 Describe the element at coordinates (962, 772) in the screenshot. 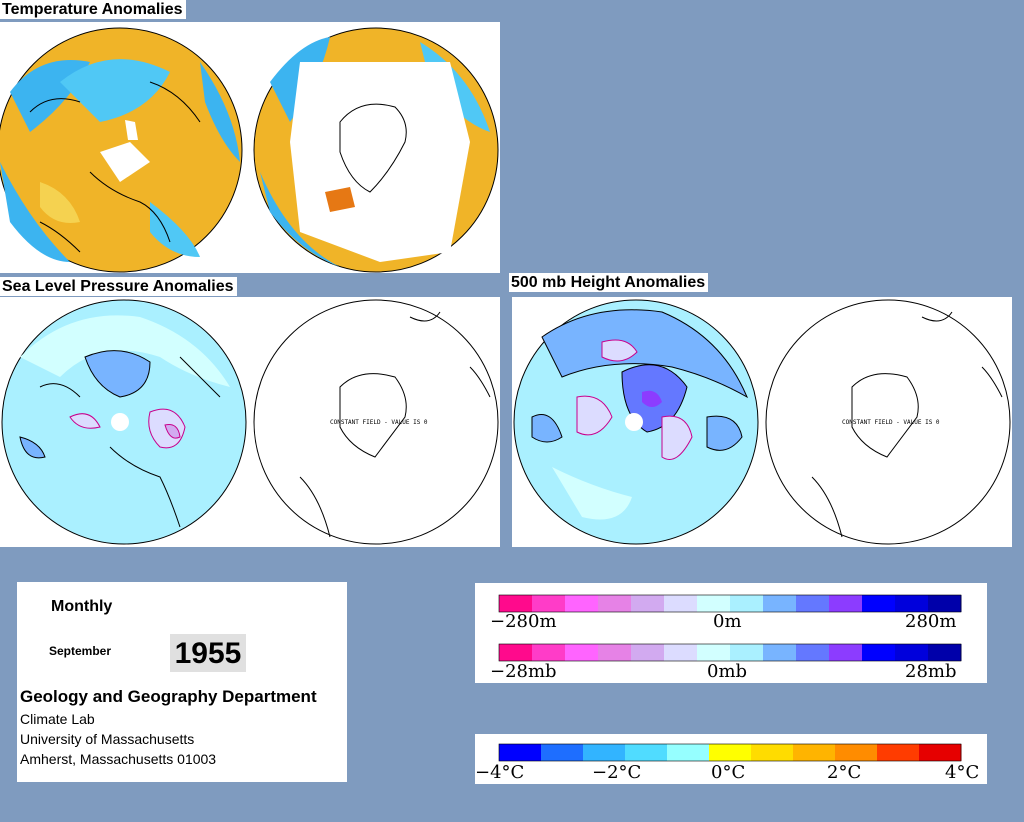

I see `temp-tick-pos4: 4°C` at that location.